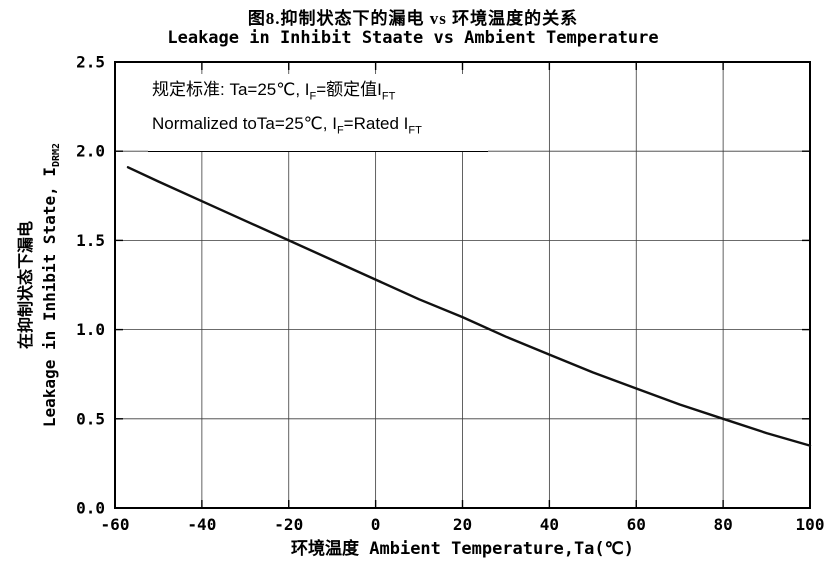 The image size is (826, 572). I want to click on y-axis-title-english: Leakage in Inhibit State, IDRM2, so click(51, 285).